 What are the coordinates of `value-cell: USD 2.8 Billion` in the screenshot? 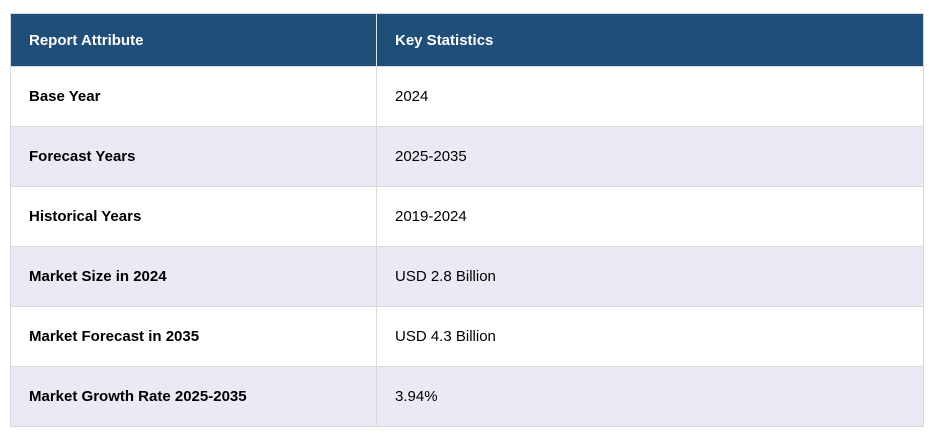 It's located at (445, 276).